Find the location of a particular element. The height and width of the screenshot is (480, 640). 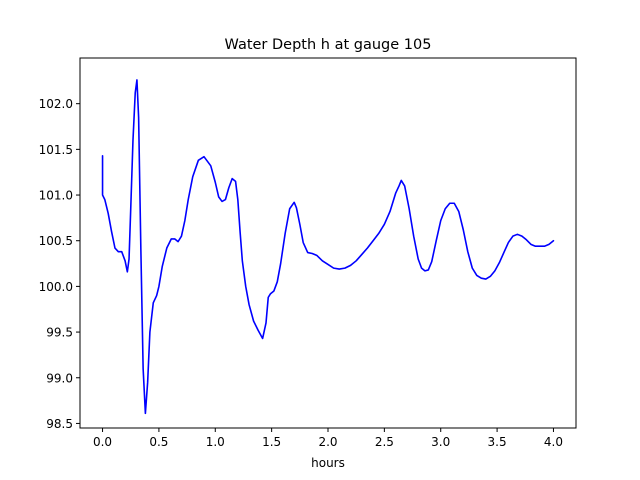

x-tick-label: 3.5 is located at coordinates (497, 442).